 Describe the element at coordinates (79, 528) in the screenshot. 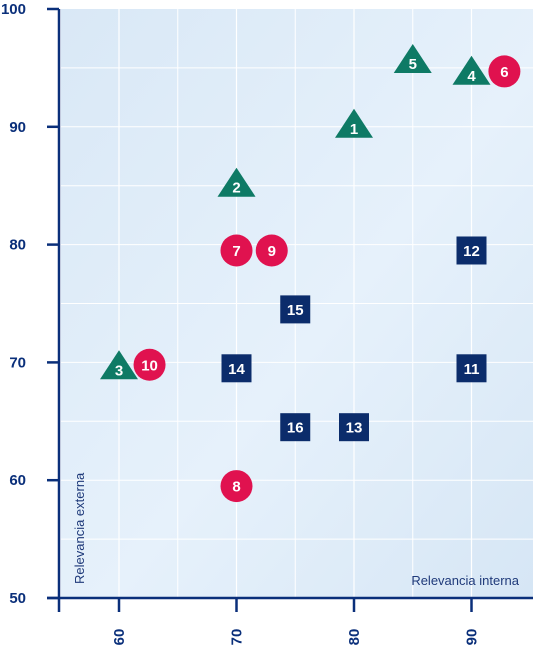

I see `y-axis-label: Relevancia externa` at that location.